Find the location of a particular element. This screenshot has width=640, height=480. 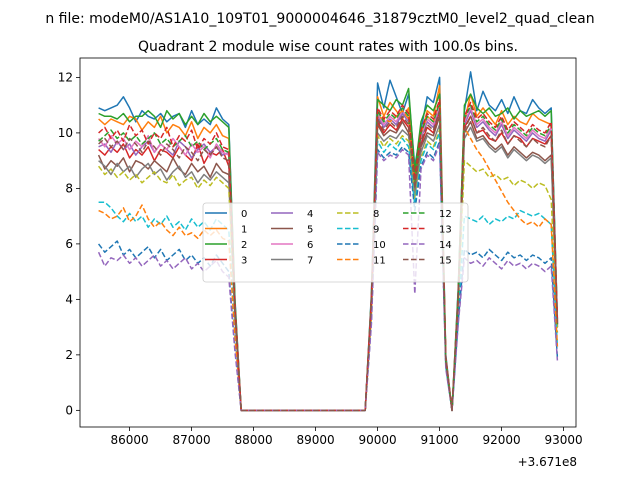

legend-label-11: 11 is located at coordinates (379, 261).